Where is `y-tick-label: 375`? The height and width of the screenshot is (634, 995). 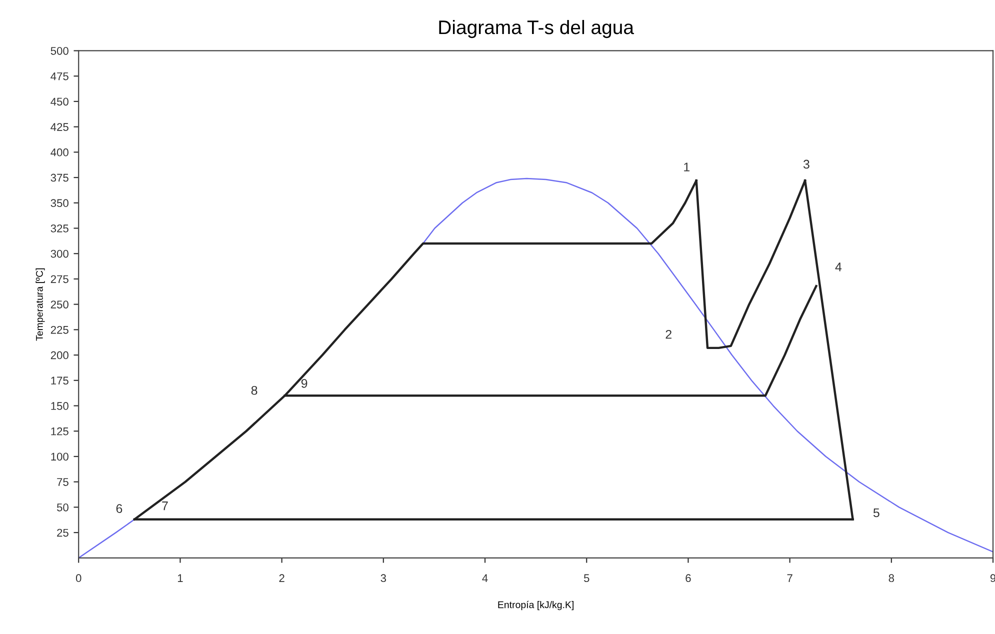
y-tick-label: 375 is located at coordinates (59, 178).